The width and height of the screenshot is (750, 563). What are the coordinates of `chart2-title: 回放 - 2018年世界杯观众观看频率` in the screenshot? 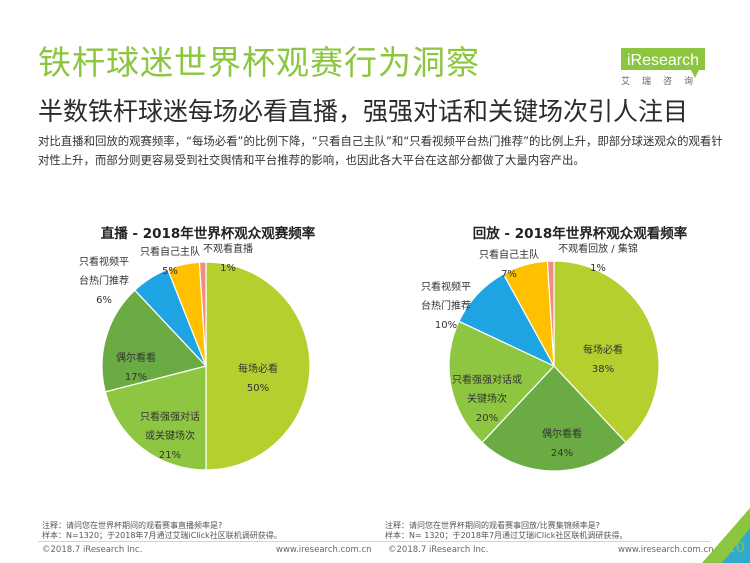 It's located at (580, 234).